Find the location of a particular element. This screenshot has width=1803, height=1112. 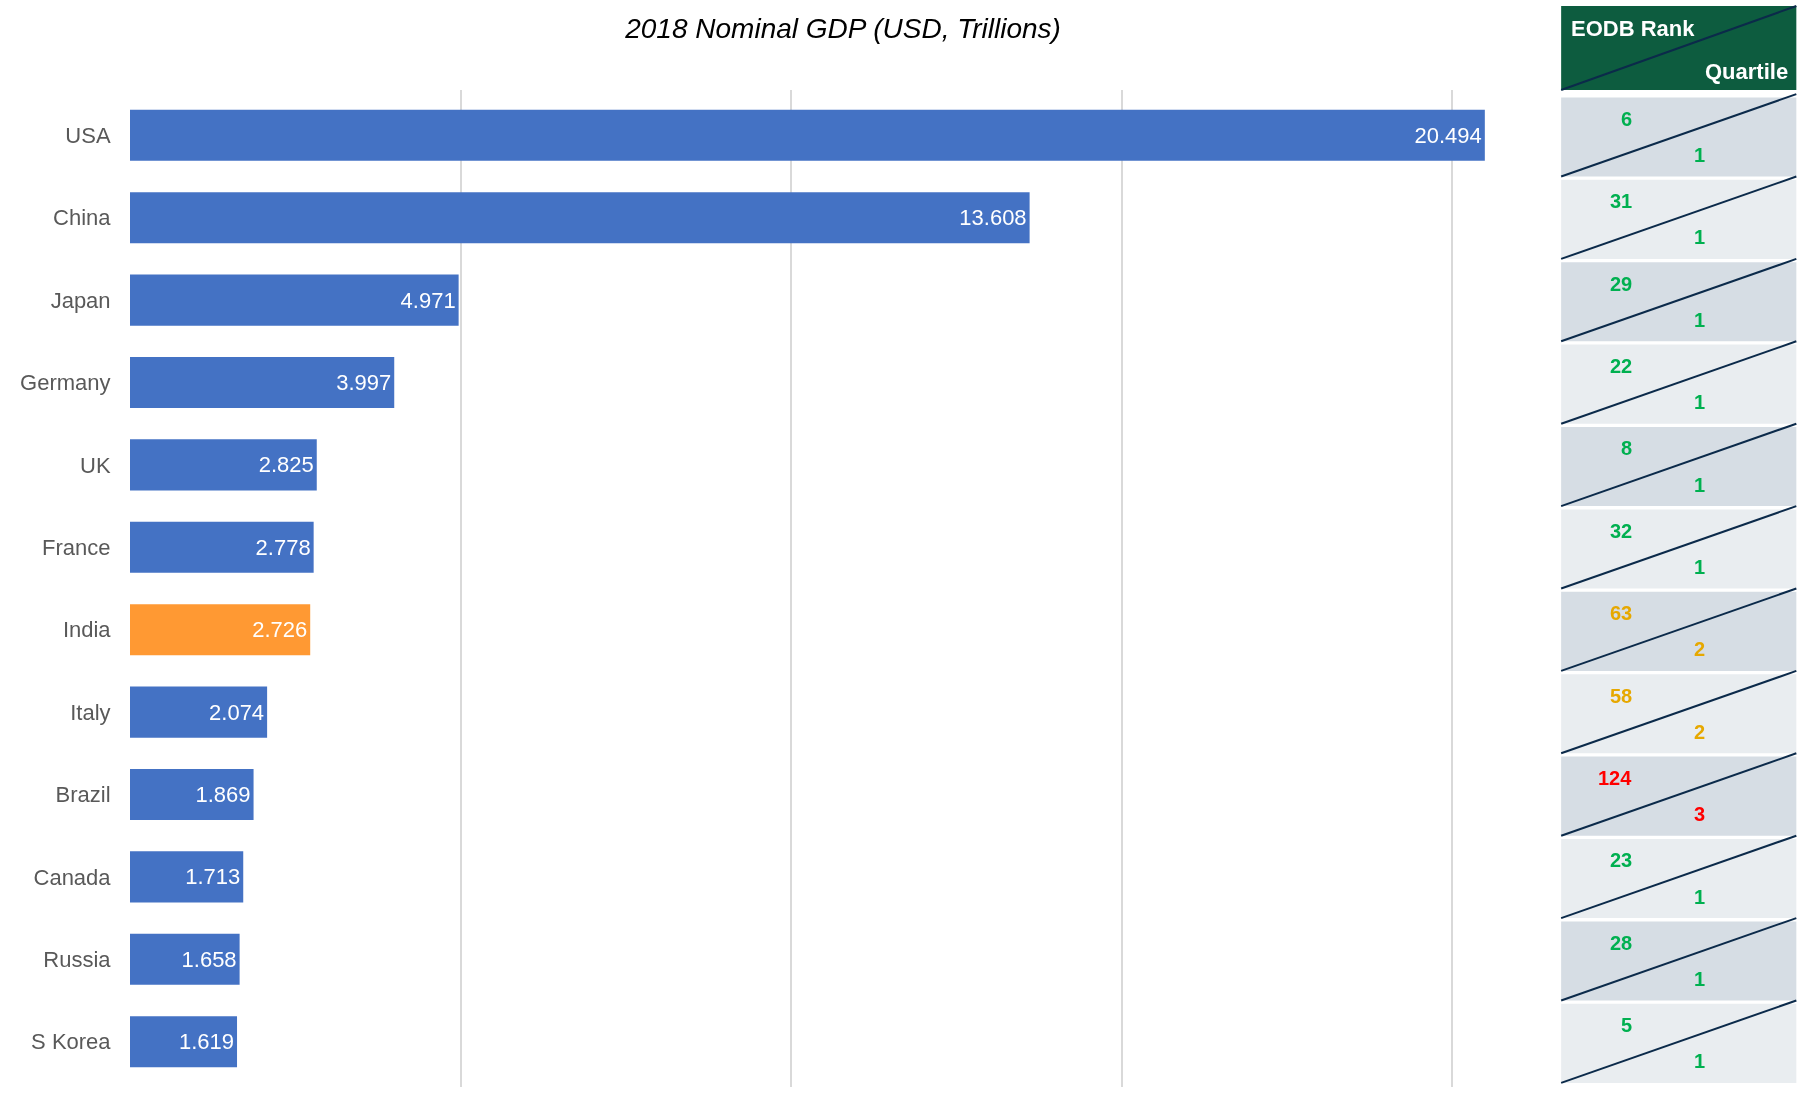

data-label: 1.869 is located at coordinates (223, 794).